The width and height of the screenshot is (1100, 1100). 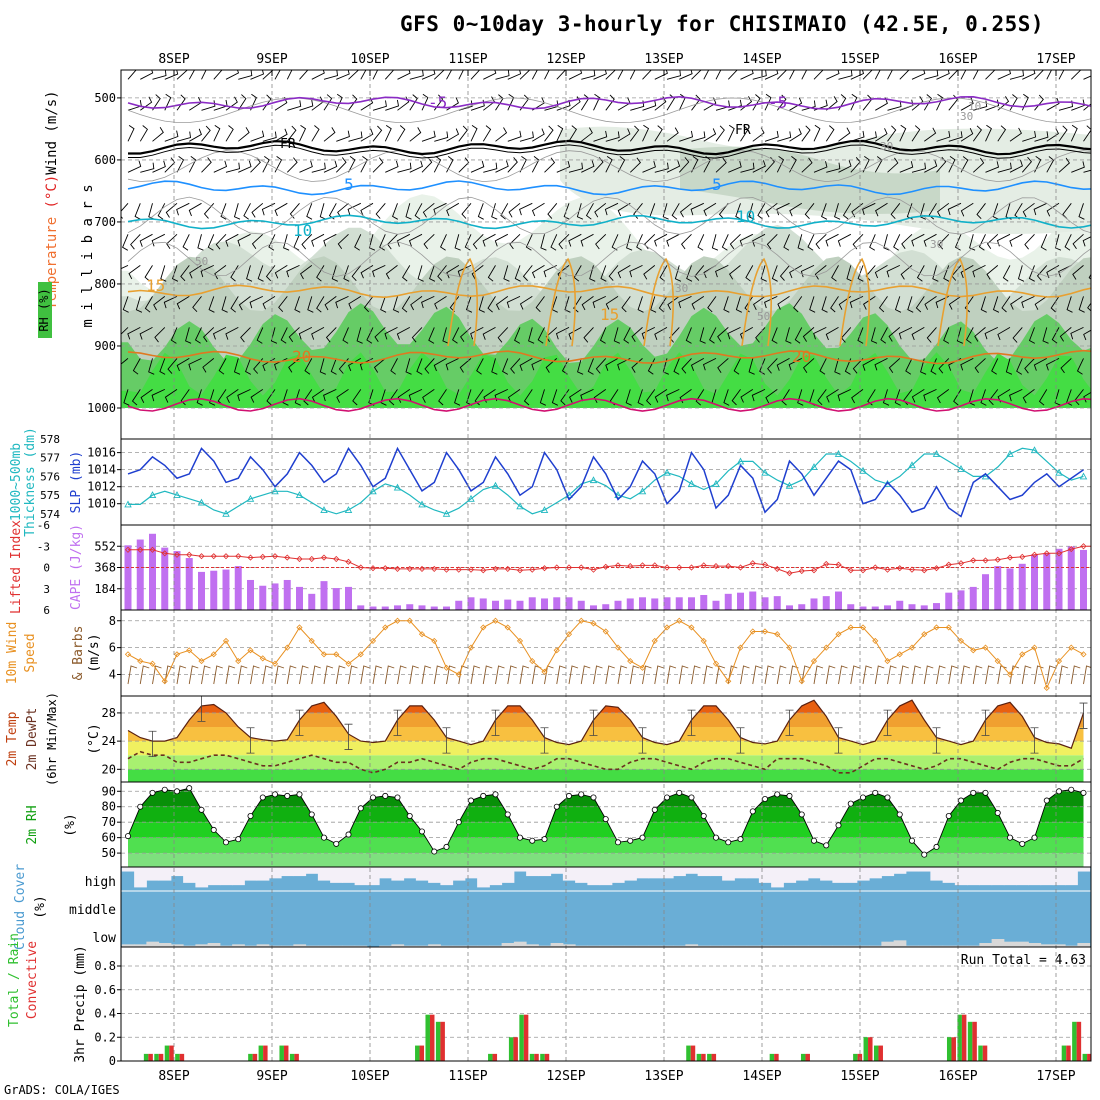 I want to click on contour-label: 20, so click(x=301, y=356).